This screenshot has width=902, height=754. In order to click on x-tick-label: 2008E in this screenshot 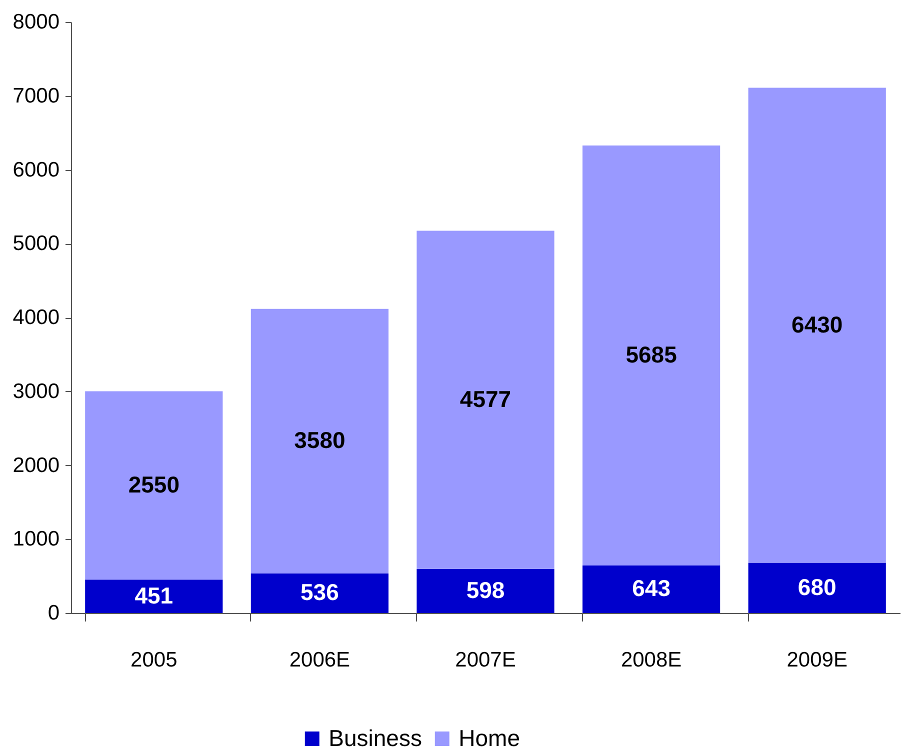, I will do `click(651, 660)`.